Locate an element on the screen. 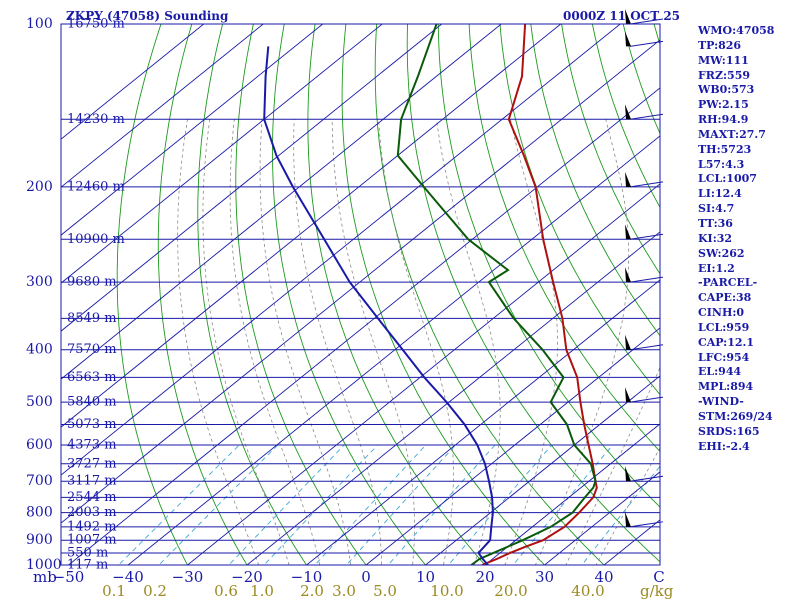 This screenshot has width=800, height=600. index-value: KI:32 is located at coordinates (715, 238).